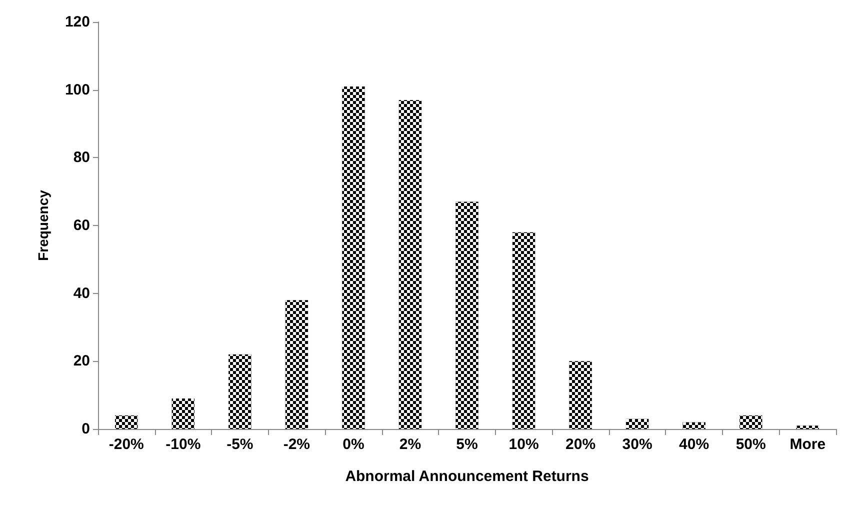  Describe the element at coordinates (126, 444) in the screenshot. I see `x-tick-label: -20%` at that location.